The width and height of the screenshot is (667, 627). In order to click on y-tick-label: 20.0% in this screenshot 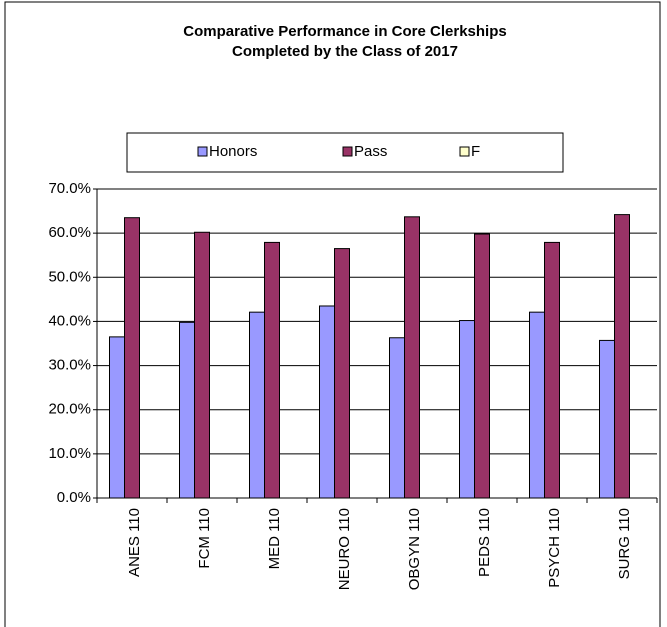, I will do `click(69, 409)`.